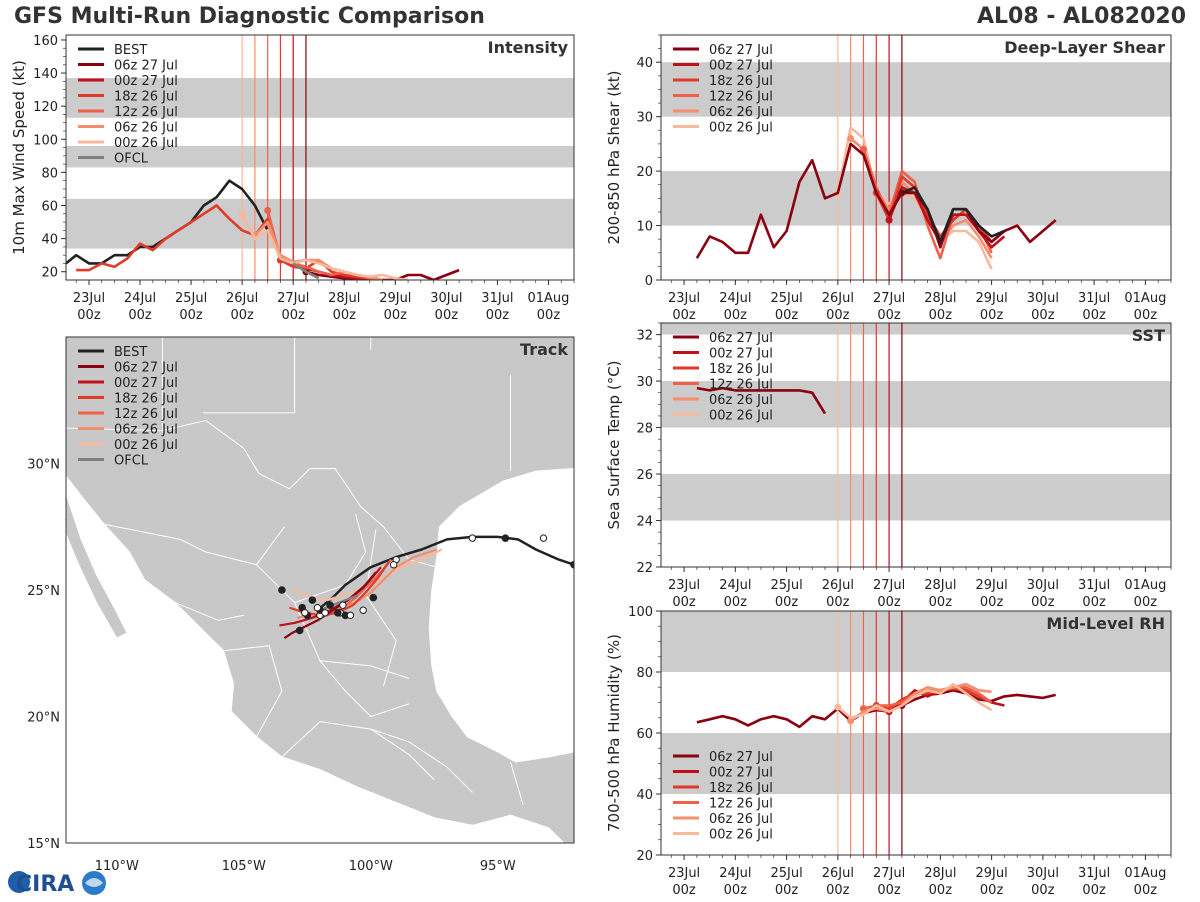 The height and width of the screenshot is (902, 1200). Describe the element at coordinates (838, 707) in the screenshot. I see `marker-00z-26-jul` at that location.